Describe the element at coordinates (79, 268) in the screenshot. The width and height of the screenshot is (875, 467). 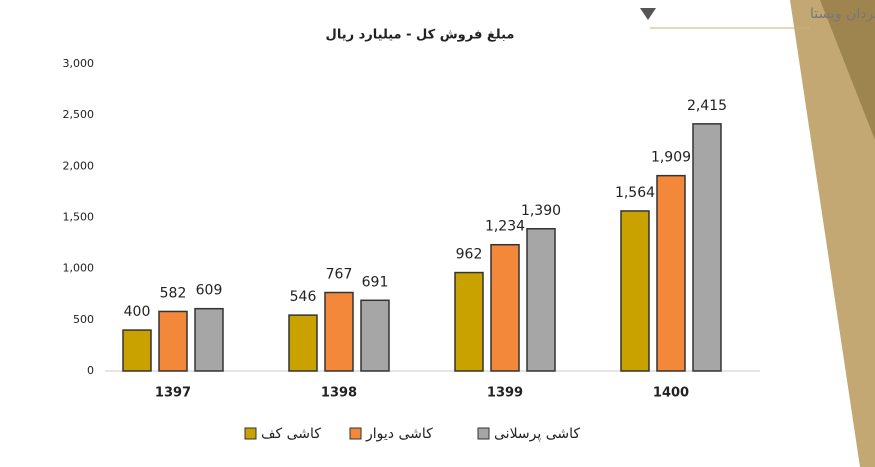
I see `y-tick-label: 1,000` at that location.